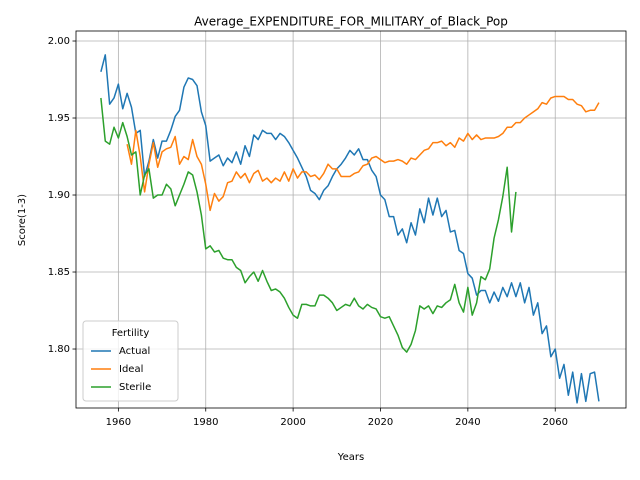  I want to click on y-tick-label: 1.80, so click(59, 349).